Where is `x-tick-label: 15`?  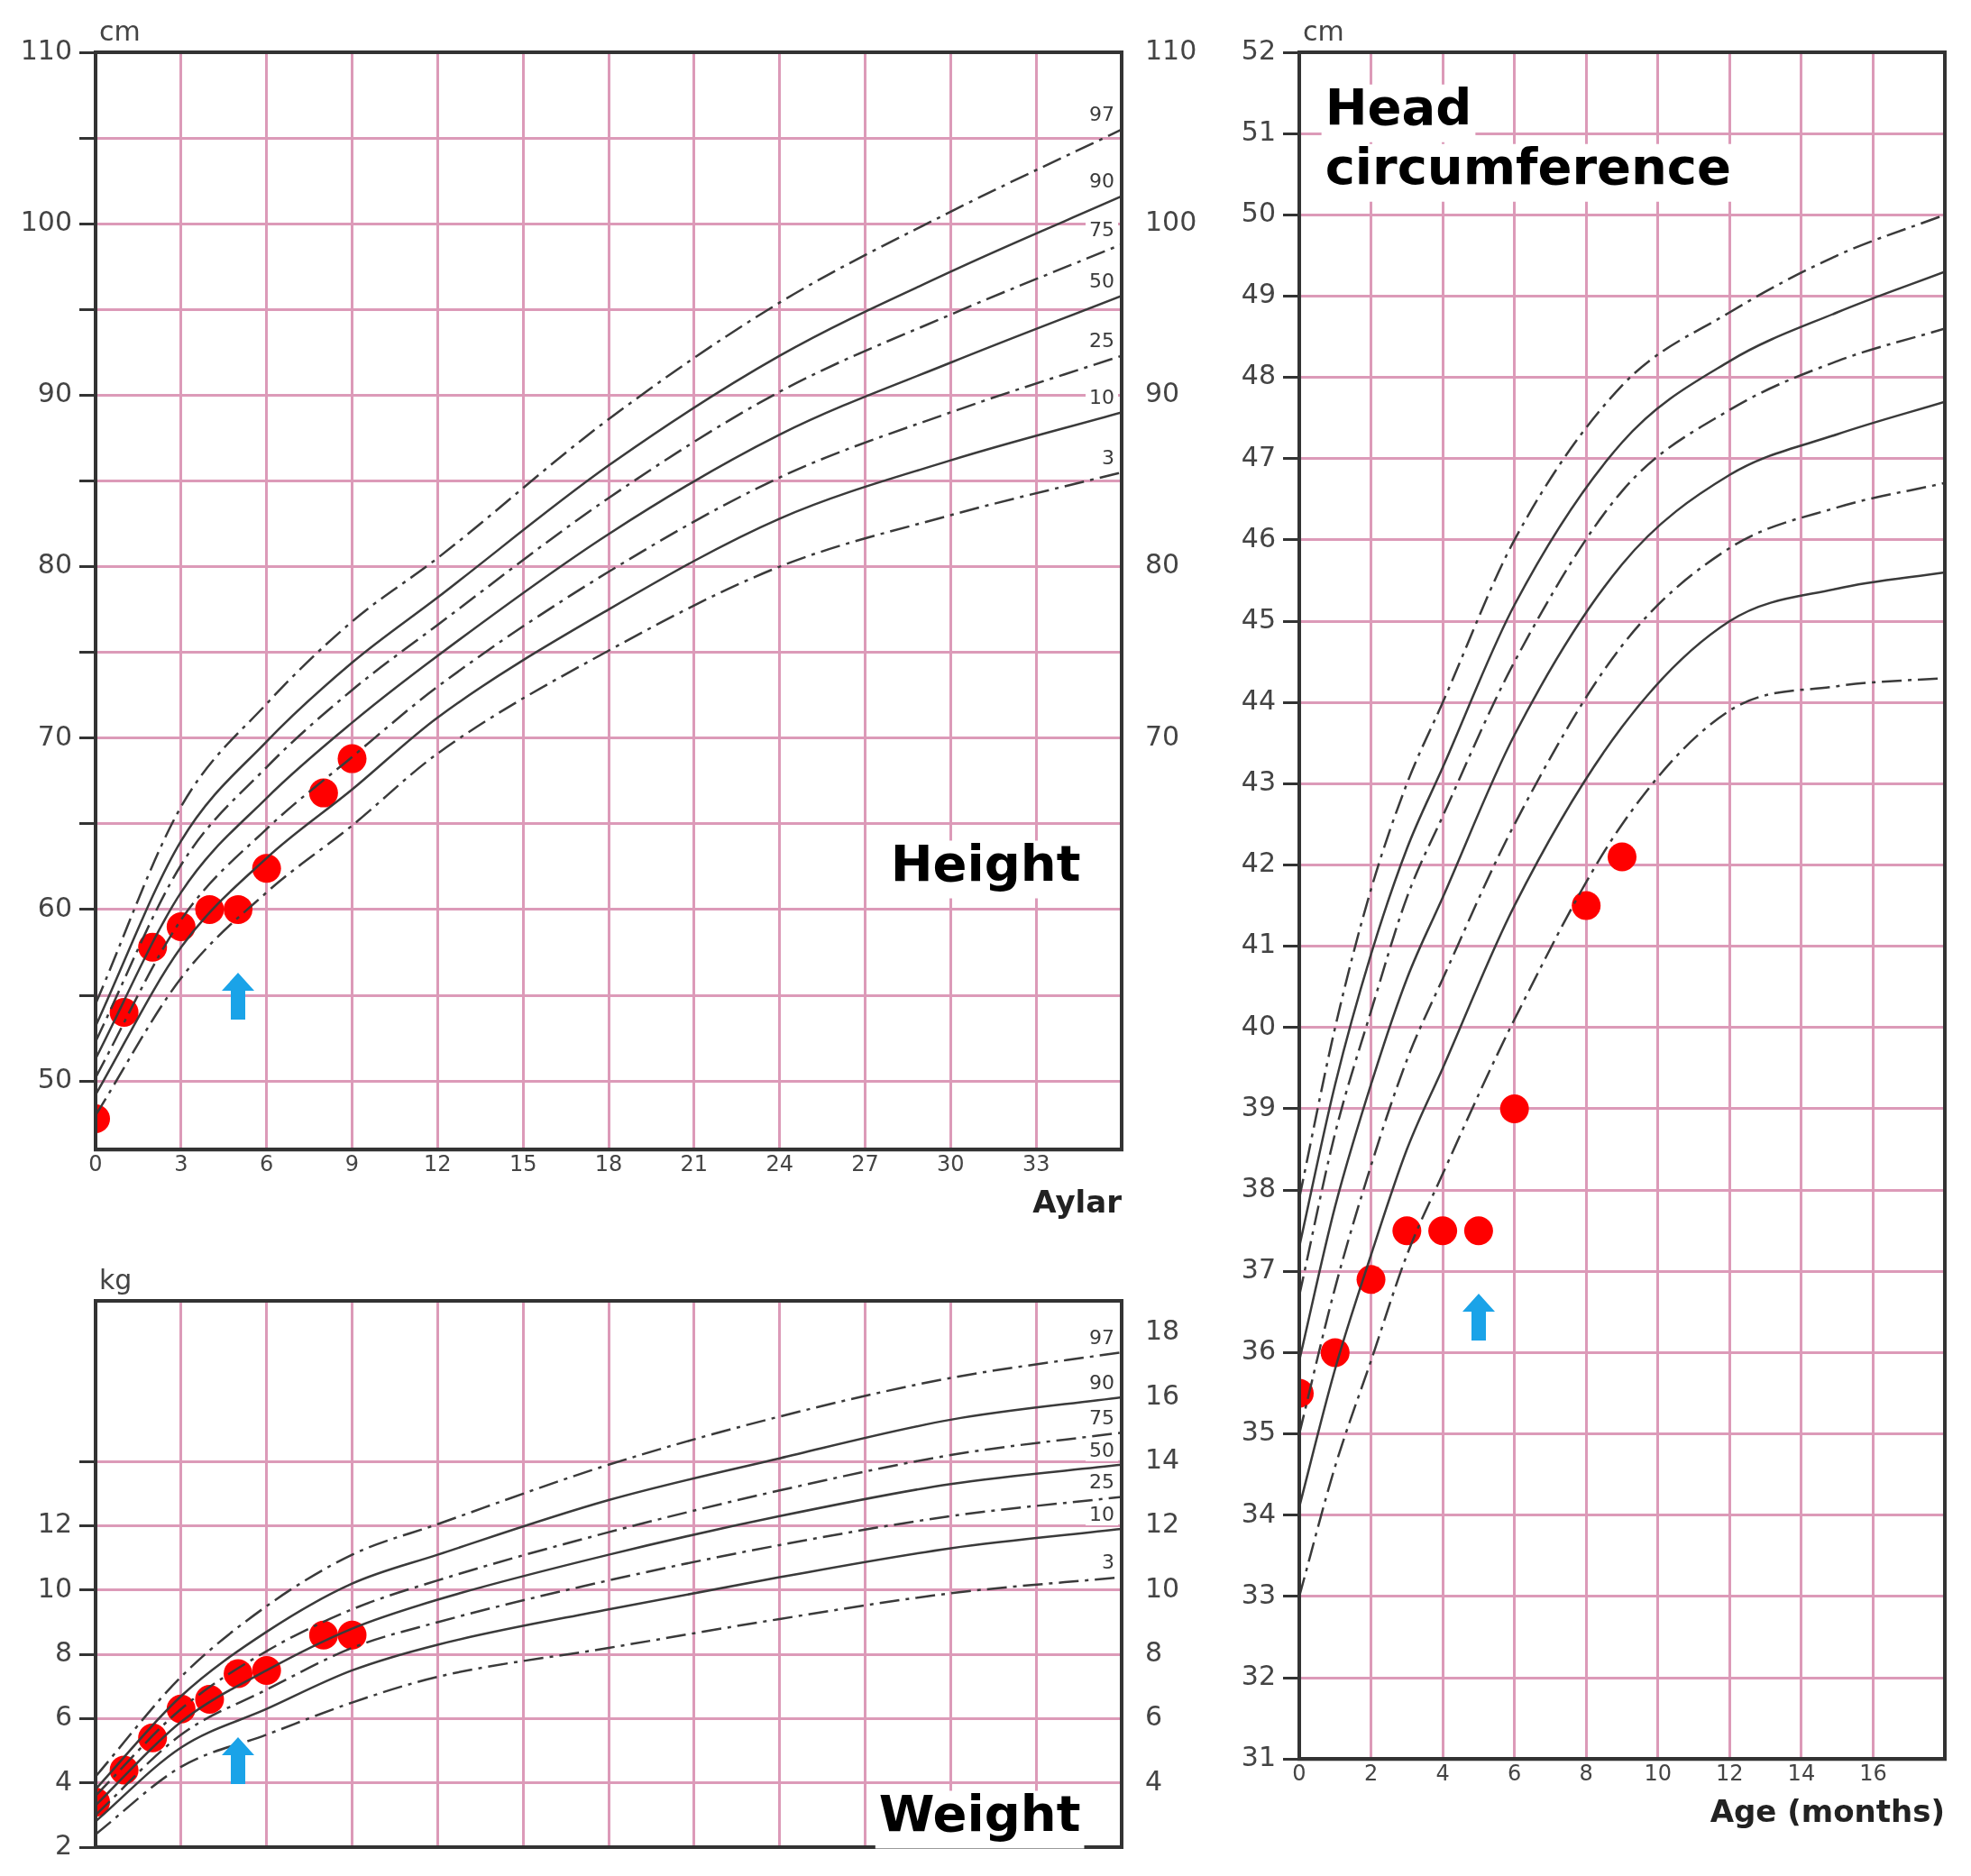 x-tick-label: 15 is located at coordinates (523, 1163).